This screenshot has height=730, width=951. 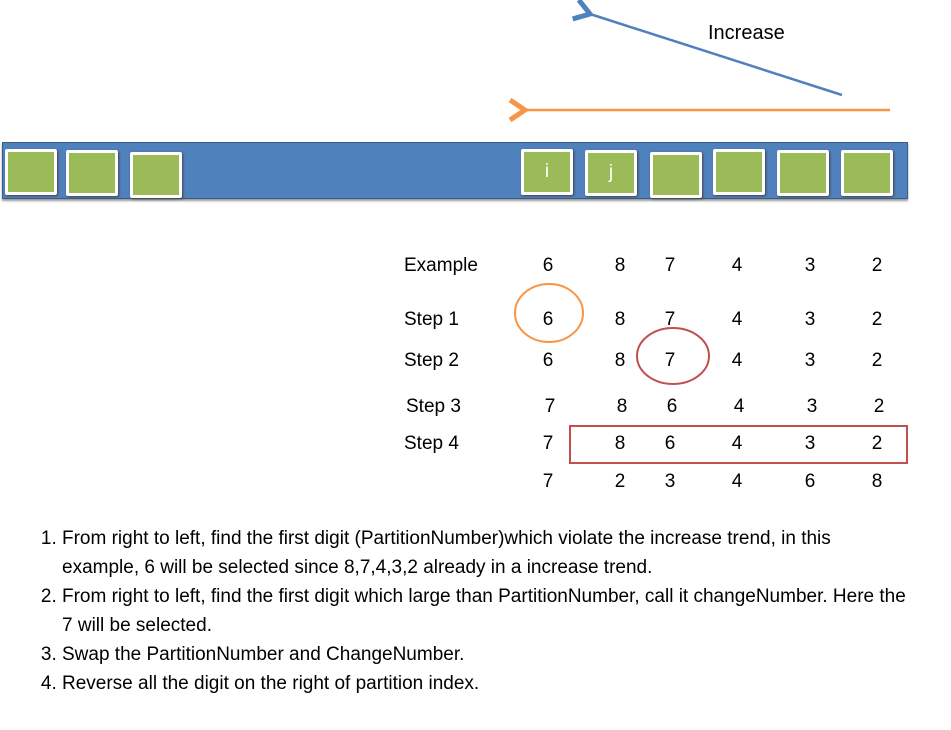 What do you see at coordinates (746, 33) in the screenshot?
I see `increase-label: Increase` at bounding box center [746, 33].